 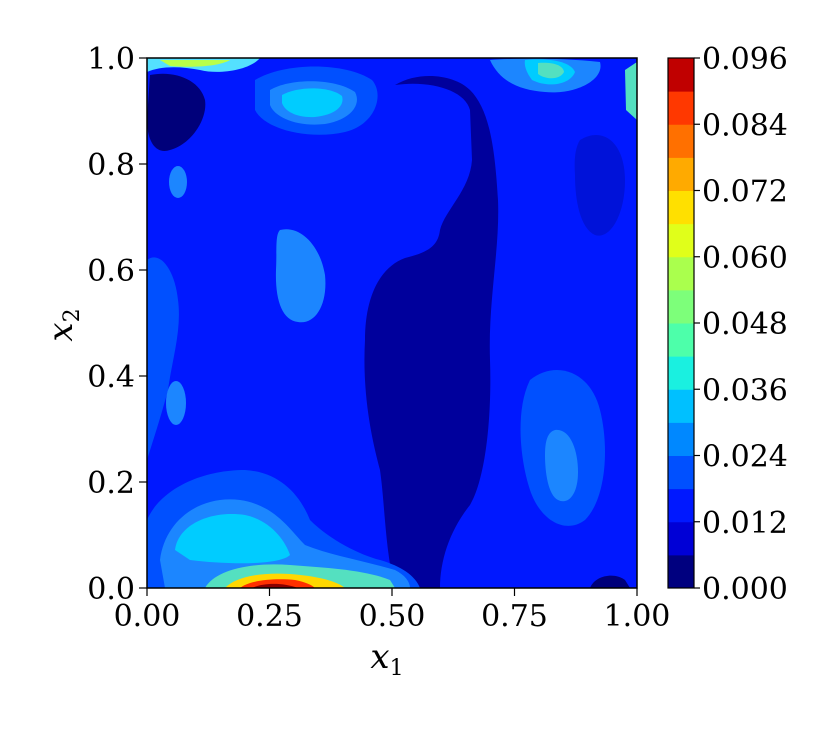 What do you see at coordinates (561, 465) in the screenshot?
I see `contour-right-blob` at bounding box center [561, 465].